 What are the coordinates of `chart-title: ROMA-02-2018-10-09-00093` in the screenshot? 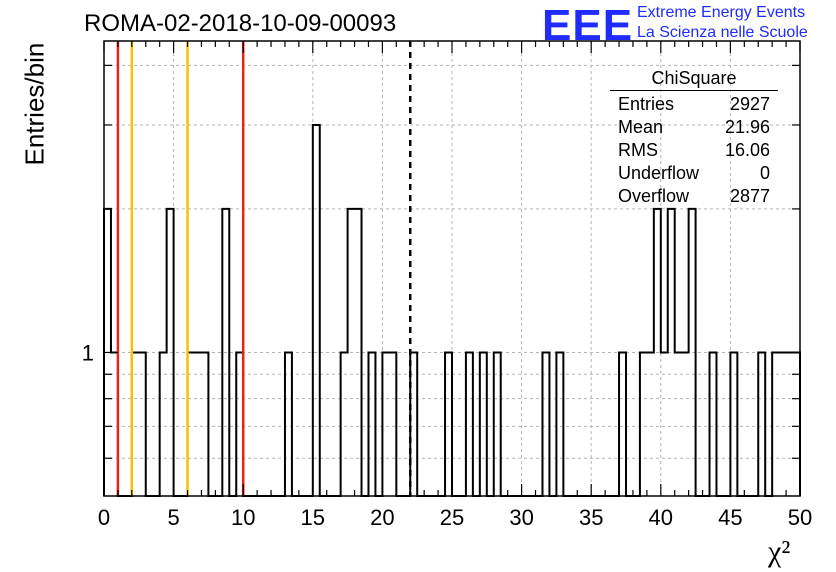 It's located at (240, 23).